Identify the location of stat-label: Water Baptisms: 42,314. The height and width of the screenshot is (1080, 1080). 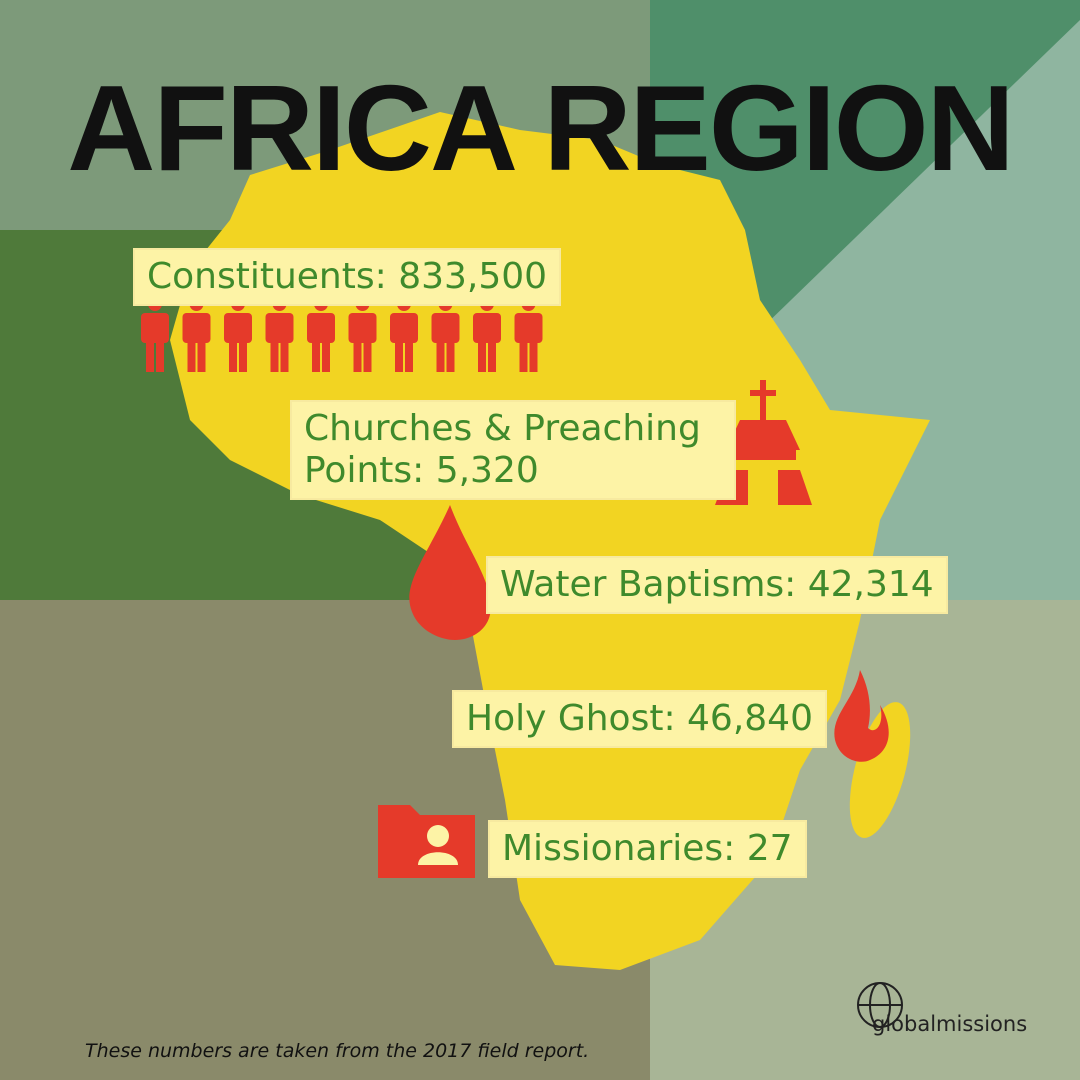
(717, 585).